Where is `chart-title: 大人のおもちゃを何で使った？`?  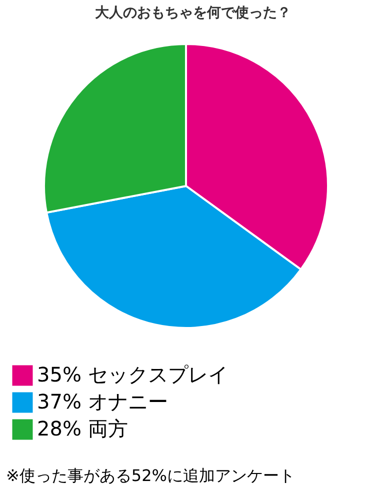 chart-title: 大人のおもちゃを何で使った？ is located at coordinates (193, 13).